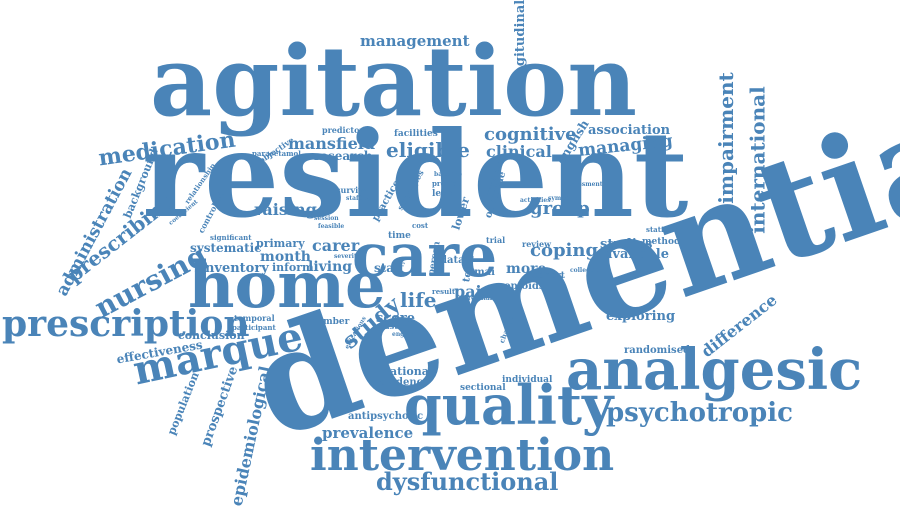 The width and height of the screenshot is (900, 518). Describe the element at coordinates (326, 218) in the screenshot. I see `word-session: session` at that location.